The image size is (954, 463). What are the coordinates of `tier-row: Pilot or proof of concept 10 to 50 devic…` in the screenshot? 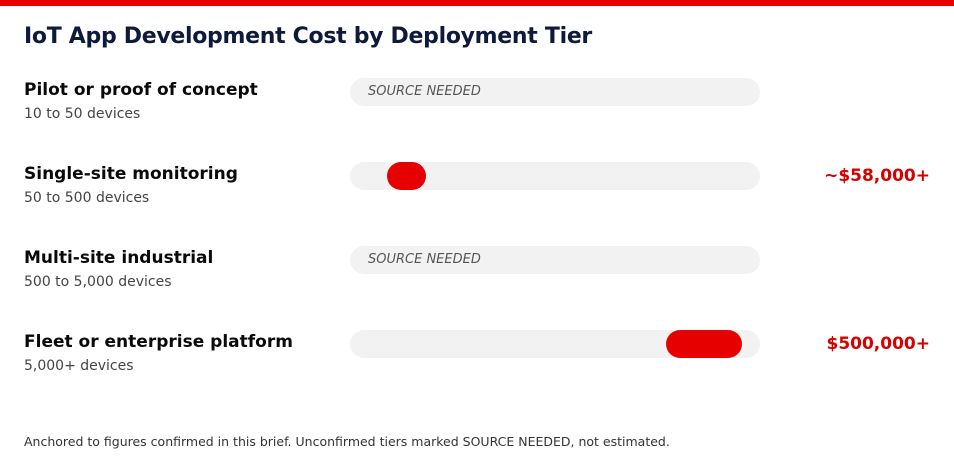 It's located at (477, 109).